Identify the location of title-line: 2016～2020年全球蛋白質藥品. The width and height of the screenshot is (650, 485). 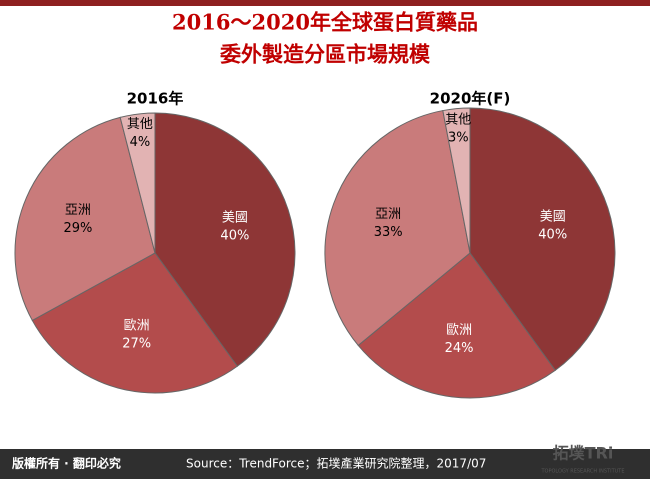
(325, 22).